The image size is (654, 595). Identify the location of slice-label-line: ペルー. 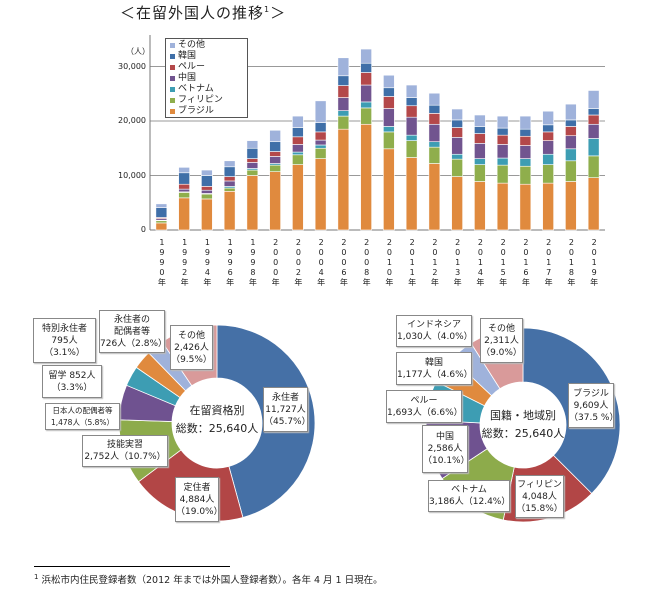
(424, 400).